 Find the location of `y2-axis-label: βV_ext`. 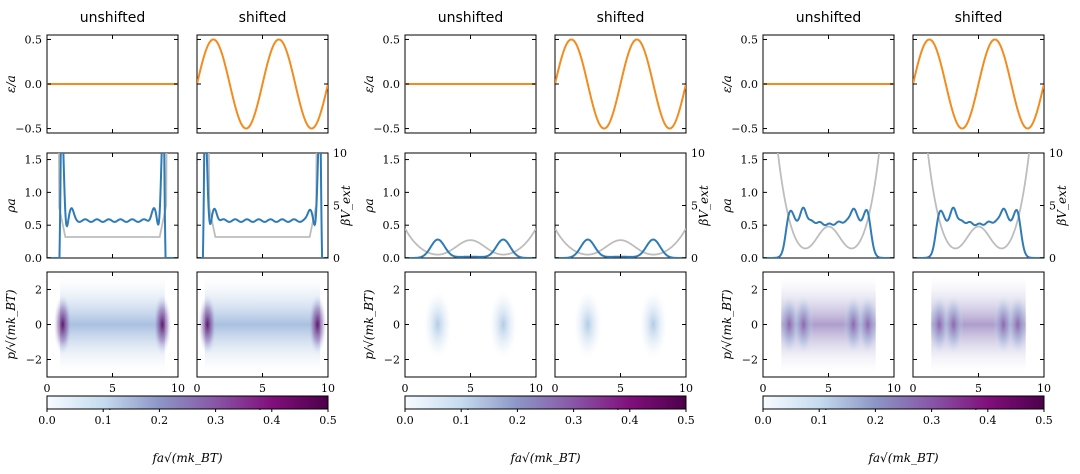

y2-axis-label: βV_ext is located at coordinates (1062, 205).